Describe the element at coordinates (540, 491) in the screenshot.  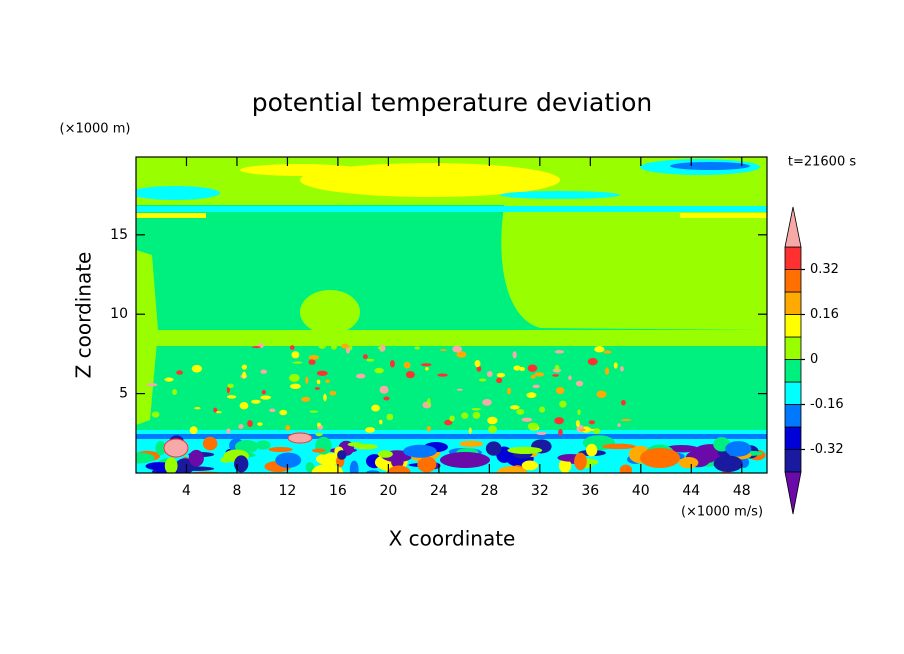
I see `x-tick-label: 32` at that location.